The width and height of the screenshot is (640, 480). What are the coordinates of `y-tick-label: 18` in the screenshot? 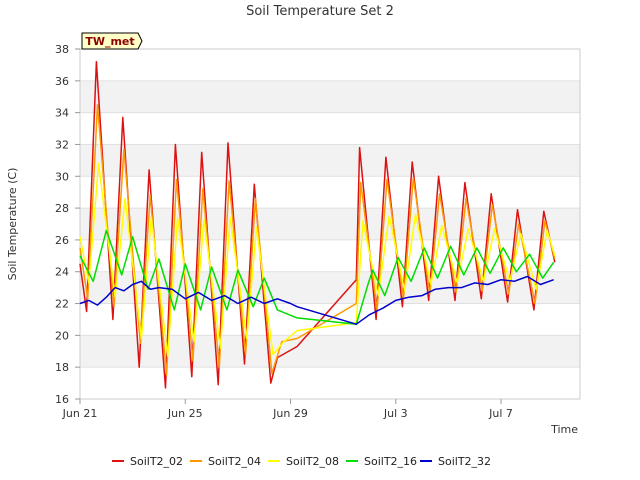 It's located at (62, 367).